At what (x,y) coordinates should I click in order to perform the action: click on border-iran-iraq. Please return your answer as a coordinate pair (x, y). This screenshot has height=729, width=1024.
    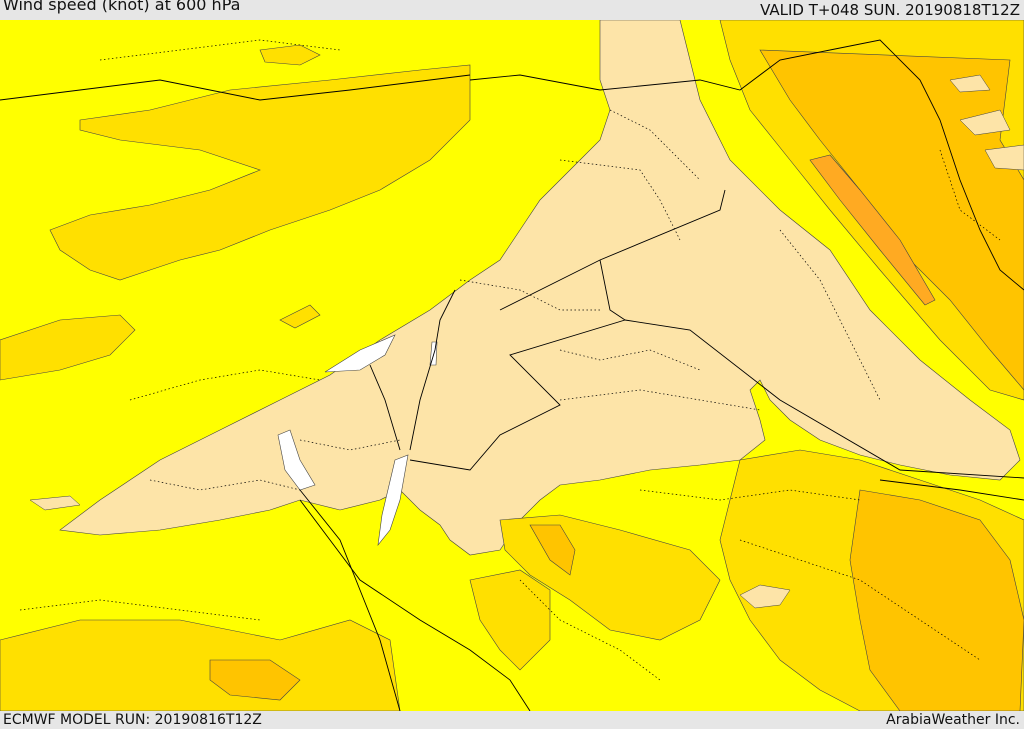
    Looking at the image, I should click on (926, 165).